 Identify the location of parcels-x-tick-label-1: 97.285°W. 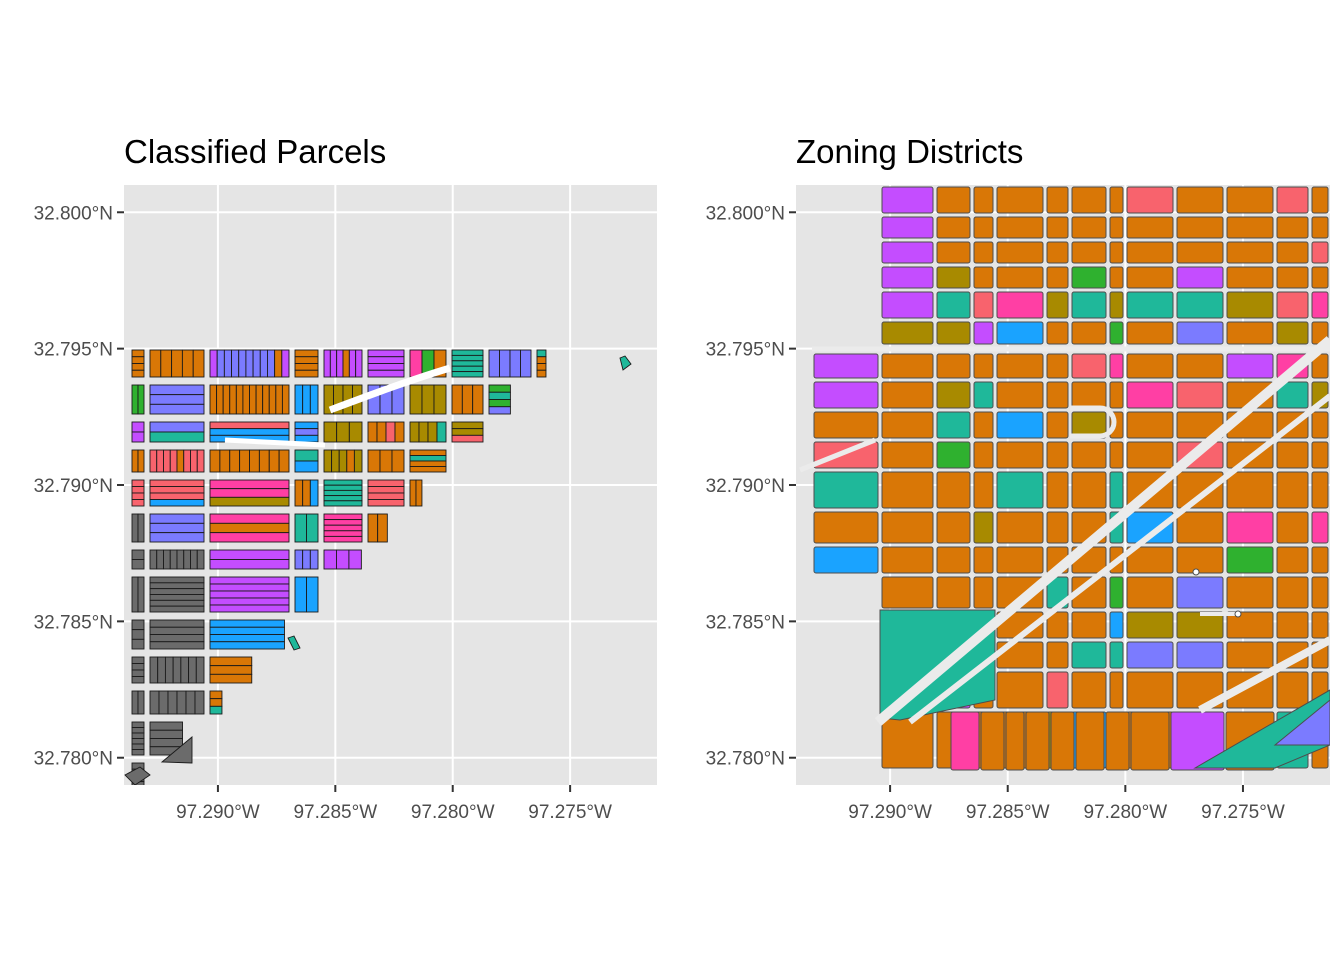
(335, 812).